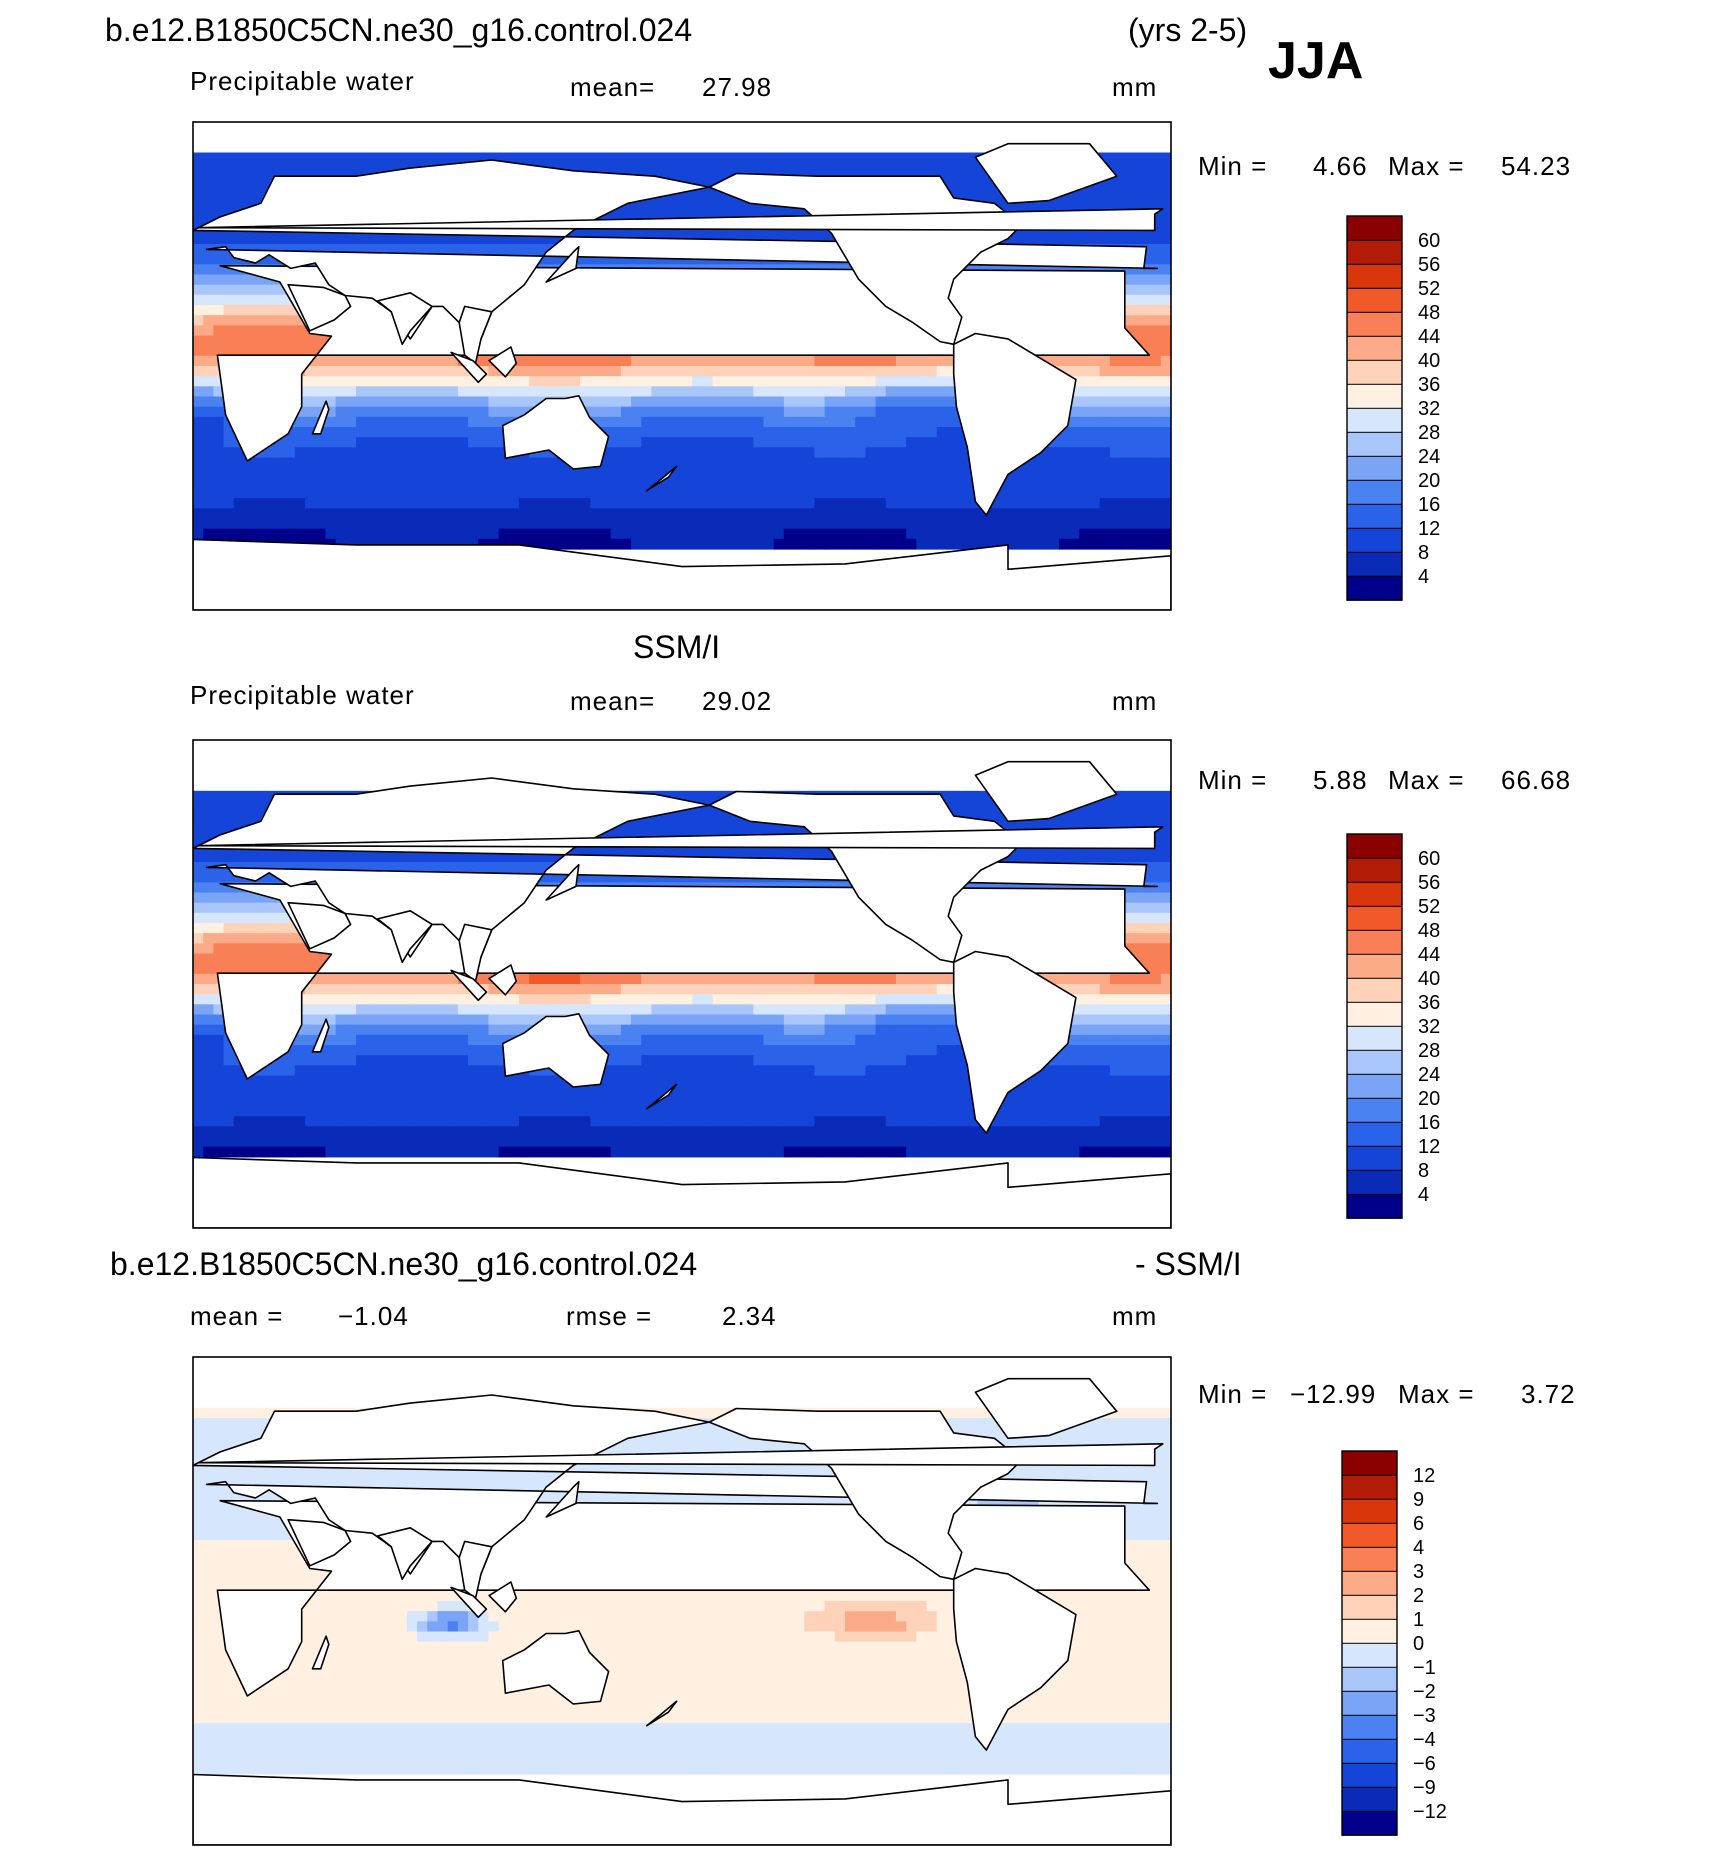 The height and width of the screenshot is (1874, 1710). I want to click on colorbar-label: 28, so click(1429, 433).